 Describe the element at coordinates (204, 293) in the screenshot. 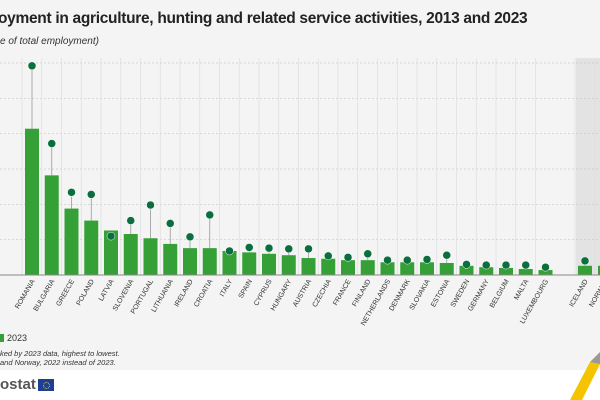

I see `x-tick-label: CROATIA` at that location.